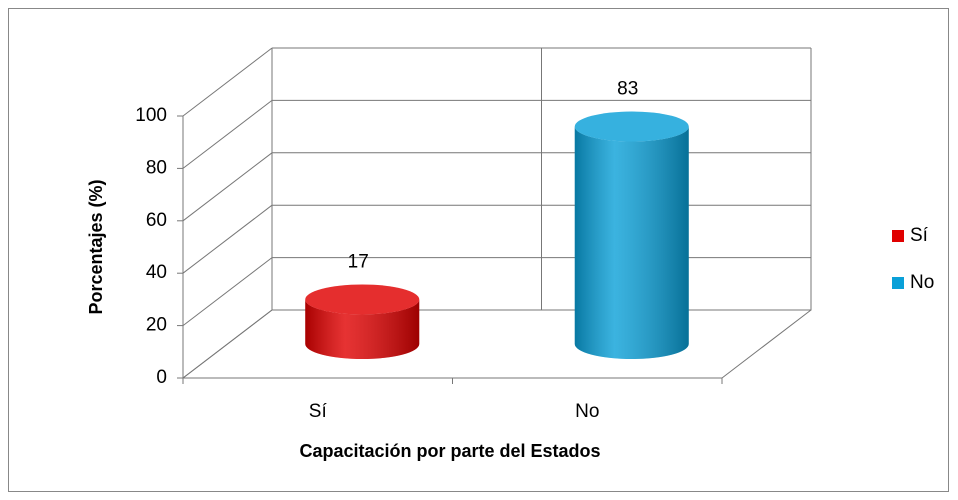 Image resolution: width=958 pixels, height=500 pixels. Describe the element at coordinates (587, 411) in the screenshot. I see `x-tick-label: No` at that location.